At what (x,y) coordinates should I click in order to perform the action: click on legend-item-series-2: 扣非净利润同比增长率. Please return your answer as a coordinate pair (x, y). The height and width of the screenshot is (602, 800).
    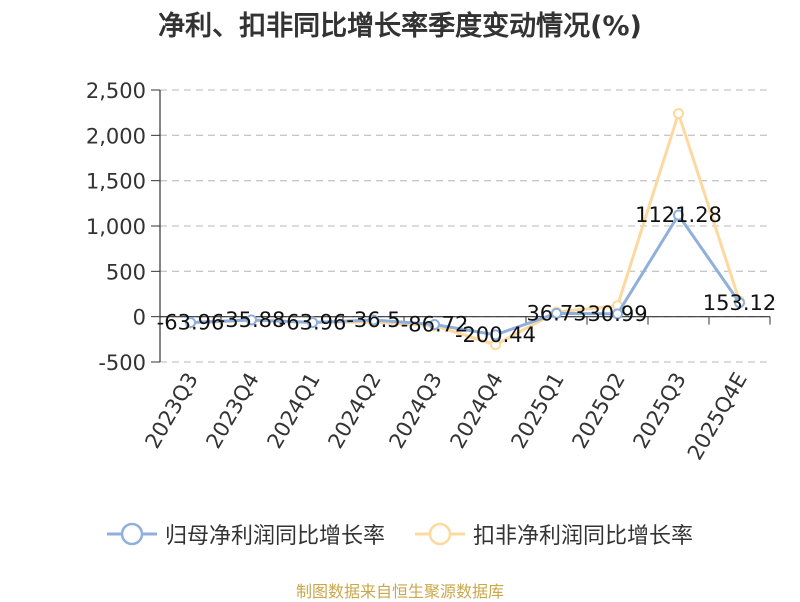
    Looking at the image, I should click on (554, 534).